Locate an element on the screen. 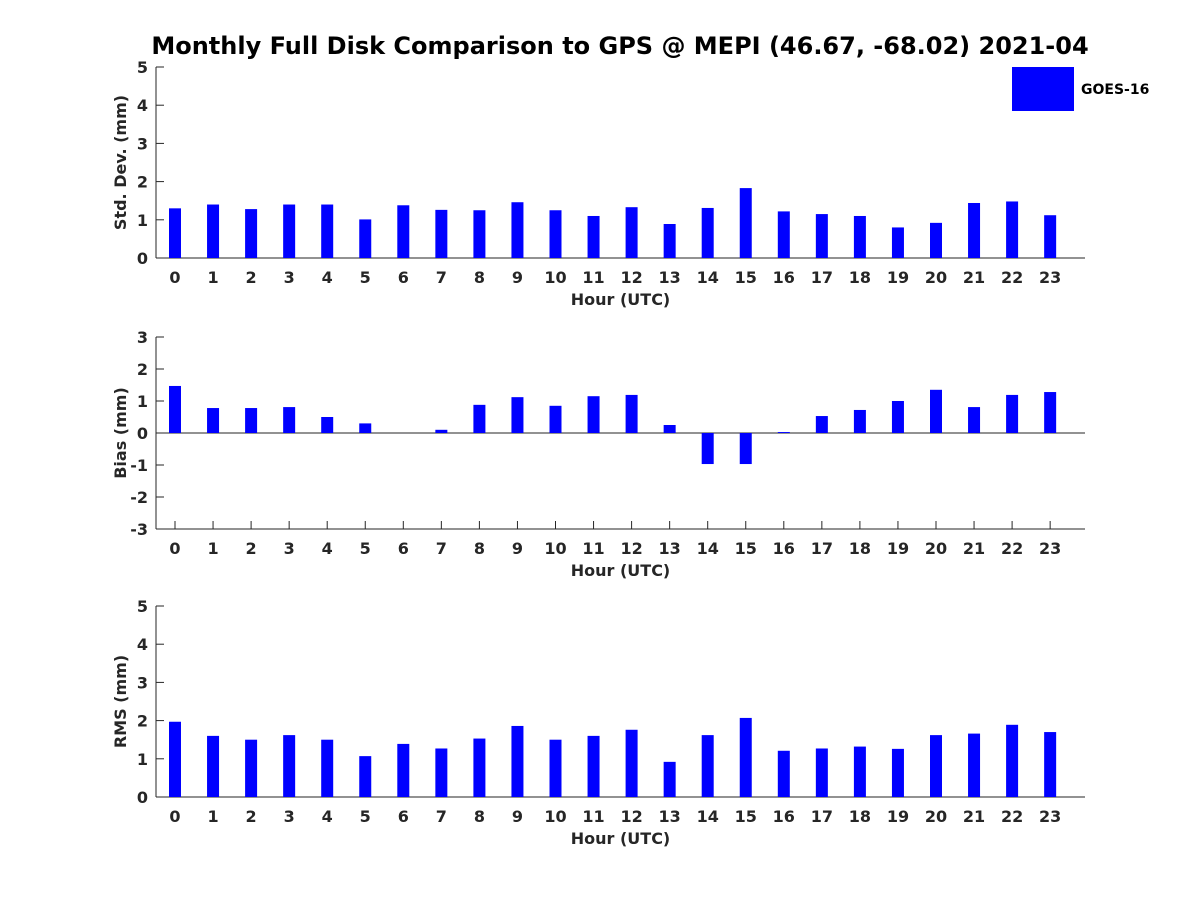 This screenshot has width=1200, height=900. y-axis-label: RMS (mm) is located at coordinates (120, 701).